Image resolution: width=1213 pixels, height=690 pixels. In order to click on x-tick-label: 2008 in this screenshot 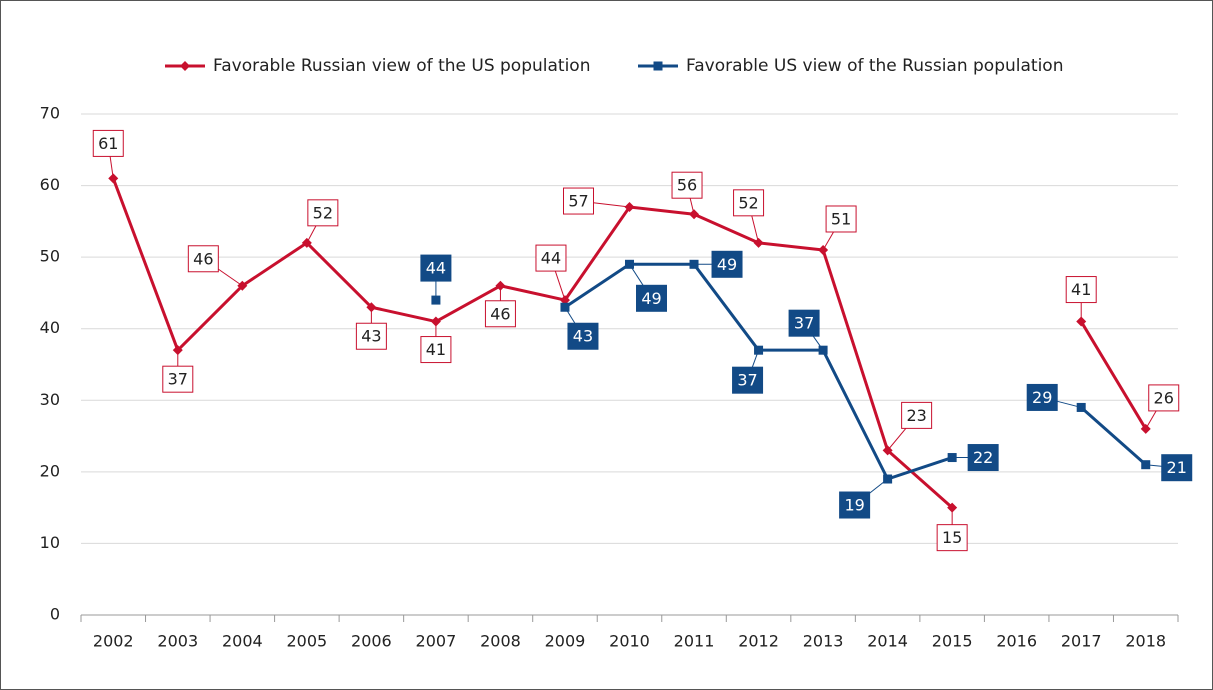, I will do `click(500, 641)`.